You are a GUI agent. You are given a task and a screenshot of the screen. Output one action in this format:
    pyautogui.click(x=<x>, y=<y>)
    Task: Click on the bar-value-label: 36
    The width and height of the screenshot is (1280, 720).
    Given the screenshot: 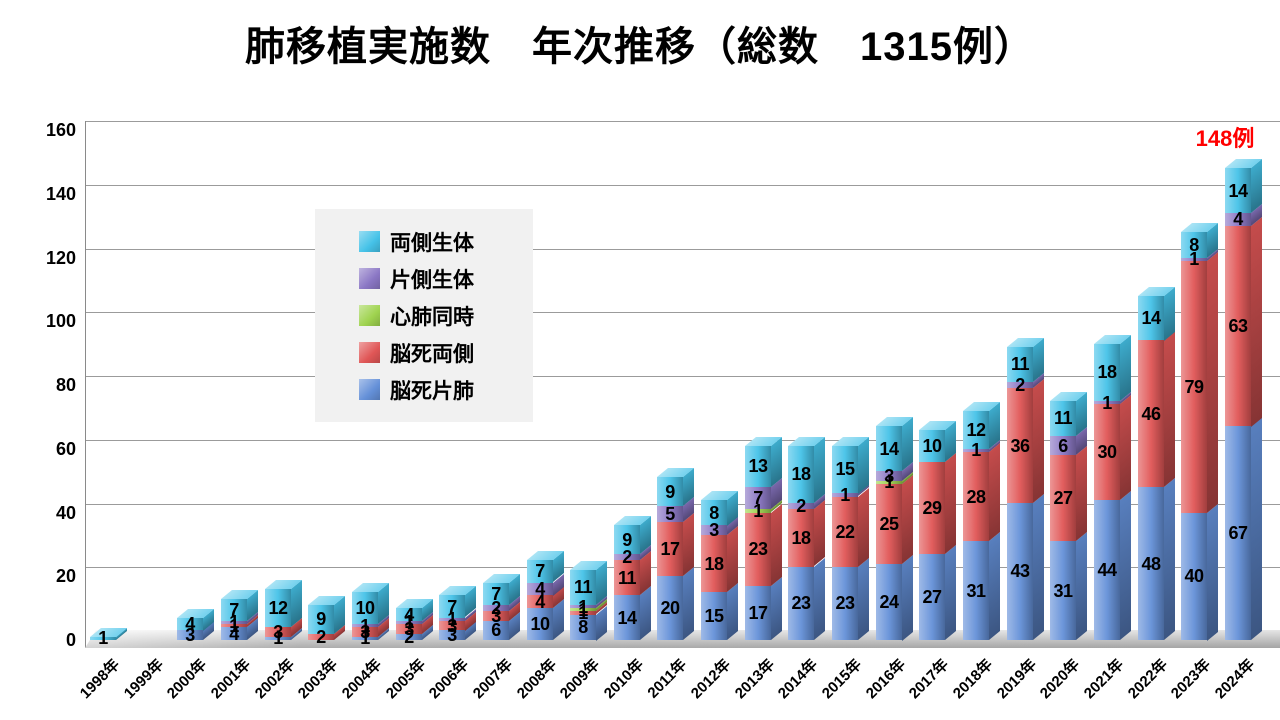 What is the action you would take?
    pyautogui.click(x=1020, y=445)
    